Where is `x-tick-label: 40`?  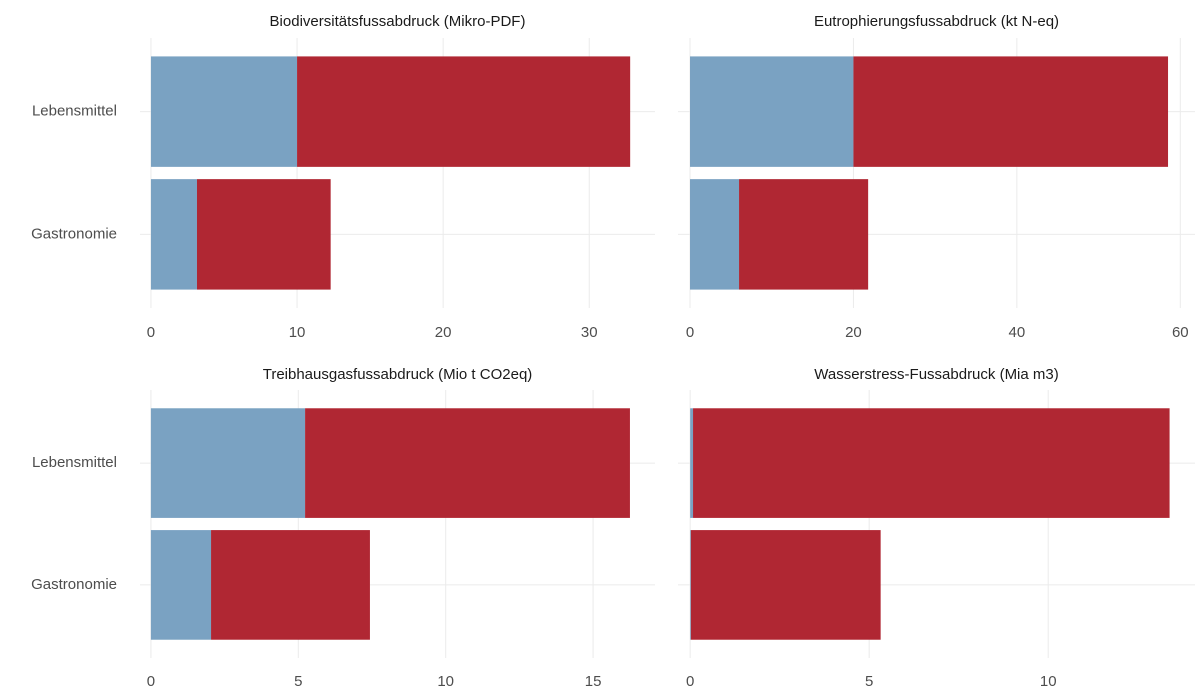 x-tick-label: 40 is located at coordinates (1017, 332).